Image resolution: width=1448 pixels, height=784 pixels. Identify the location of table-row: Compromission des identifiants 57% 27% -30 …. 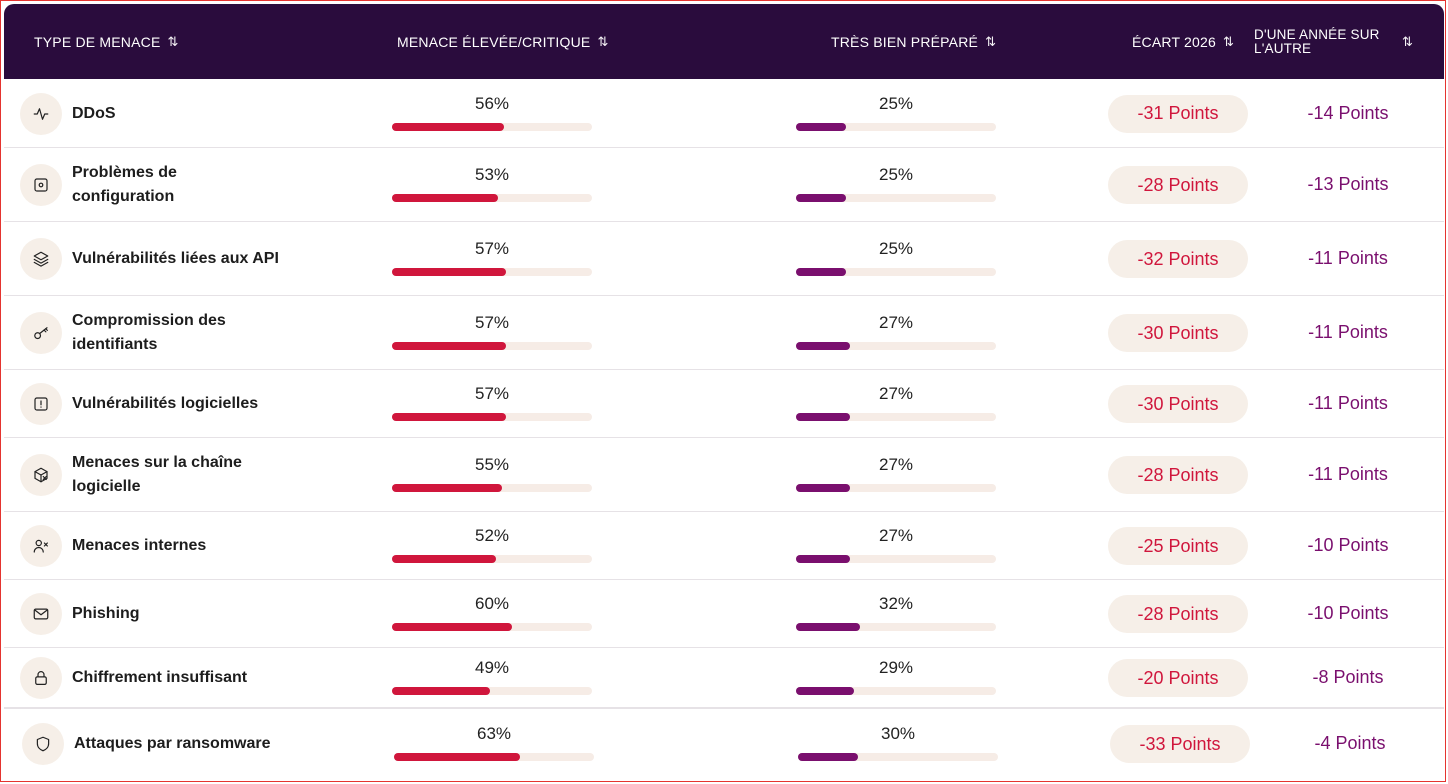
(724, 333).